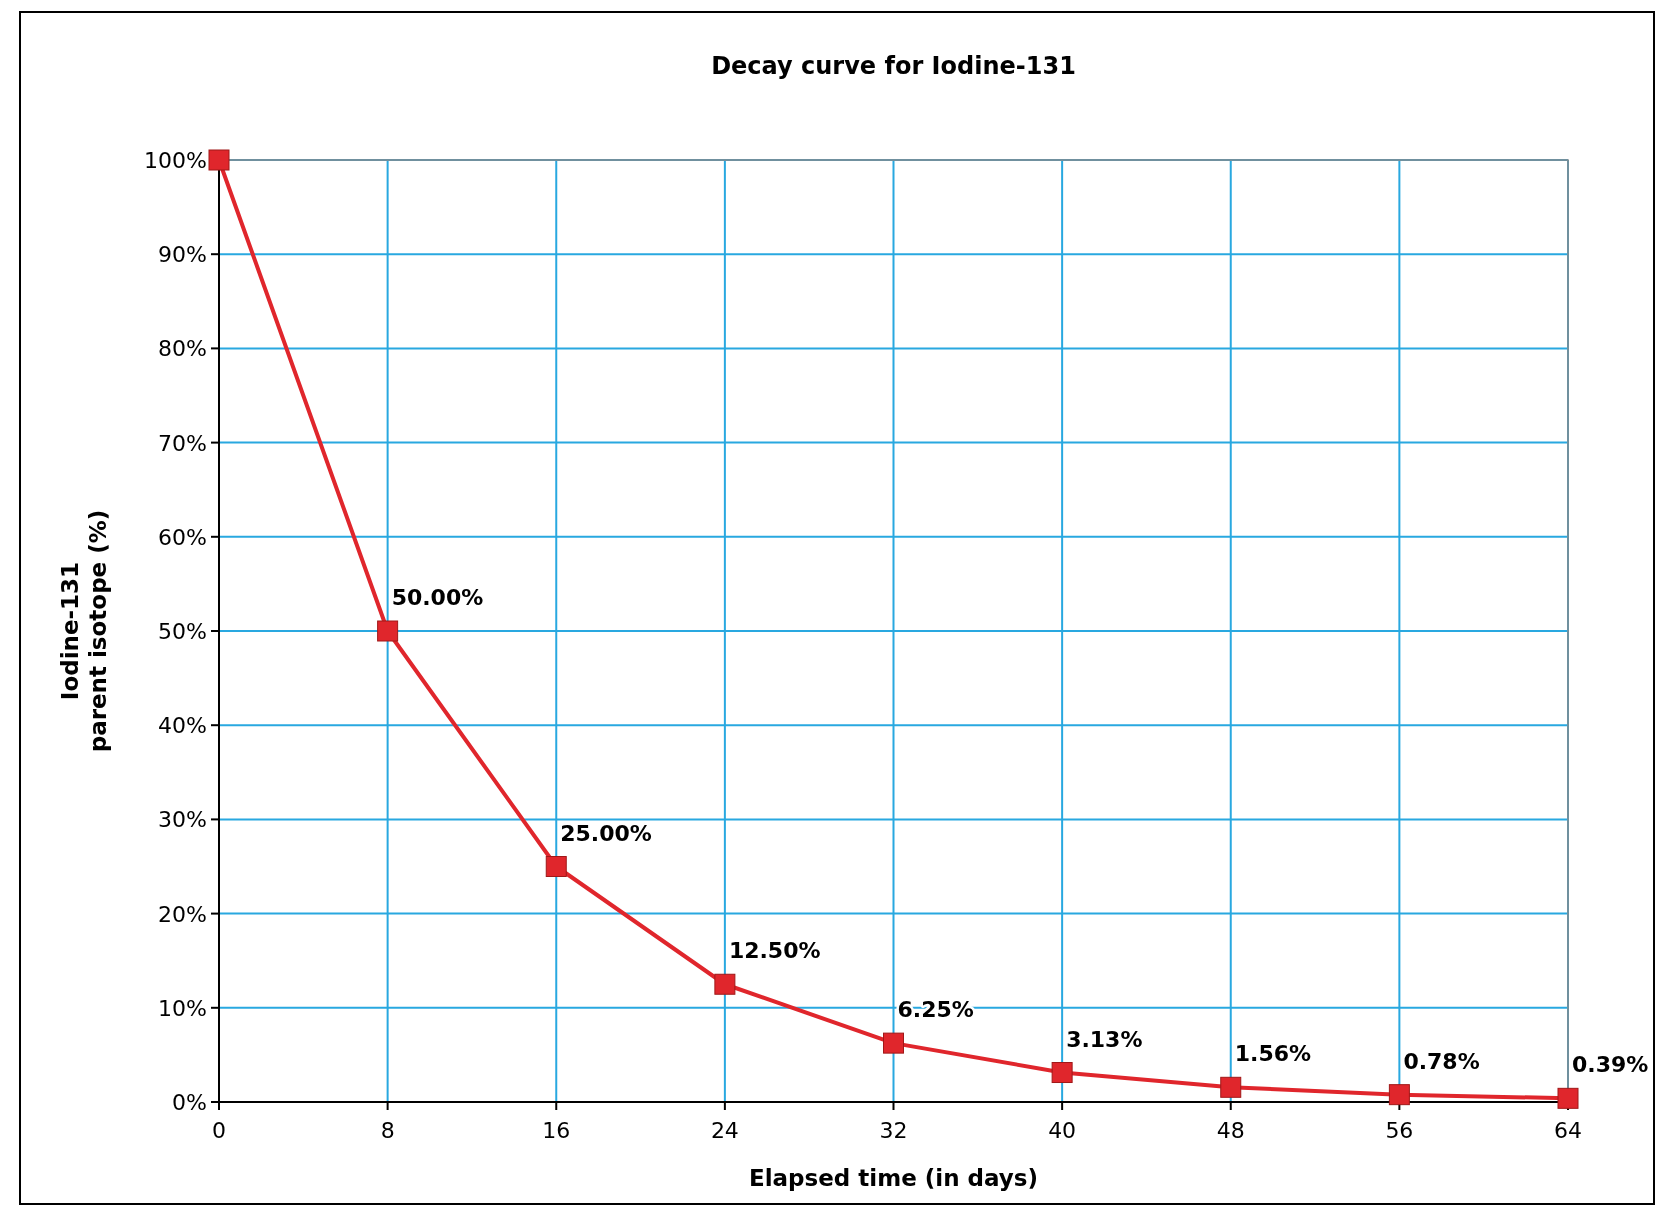 The height and width of the screenshot is (1213, 1674). I want to click on y-tick-label: 30%, so click(182, 820).